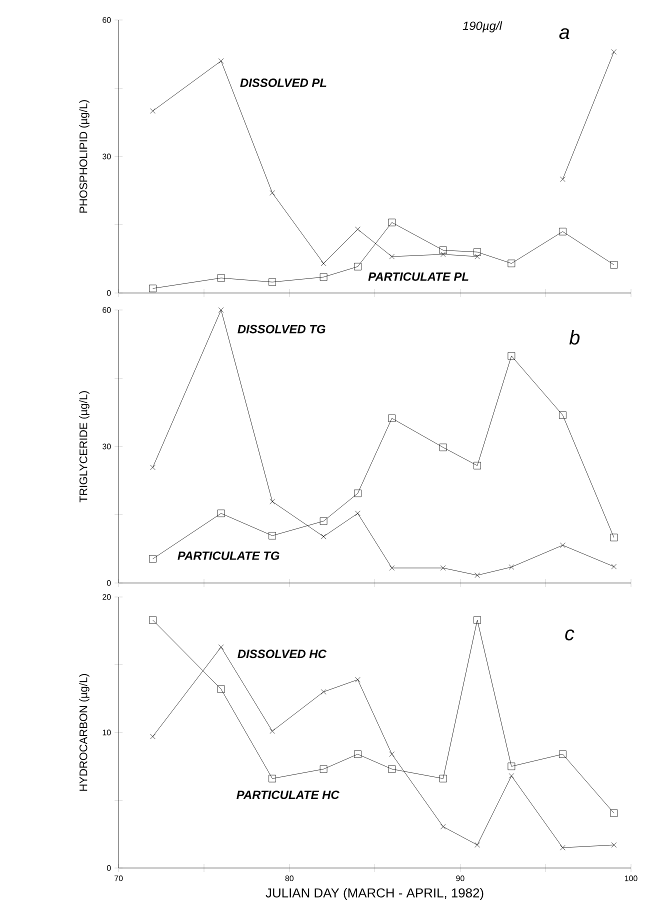  I want to click on series-label: PARTICULATE TG, so click(229, 555).